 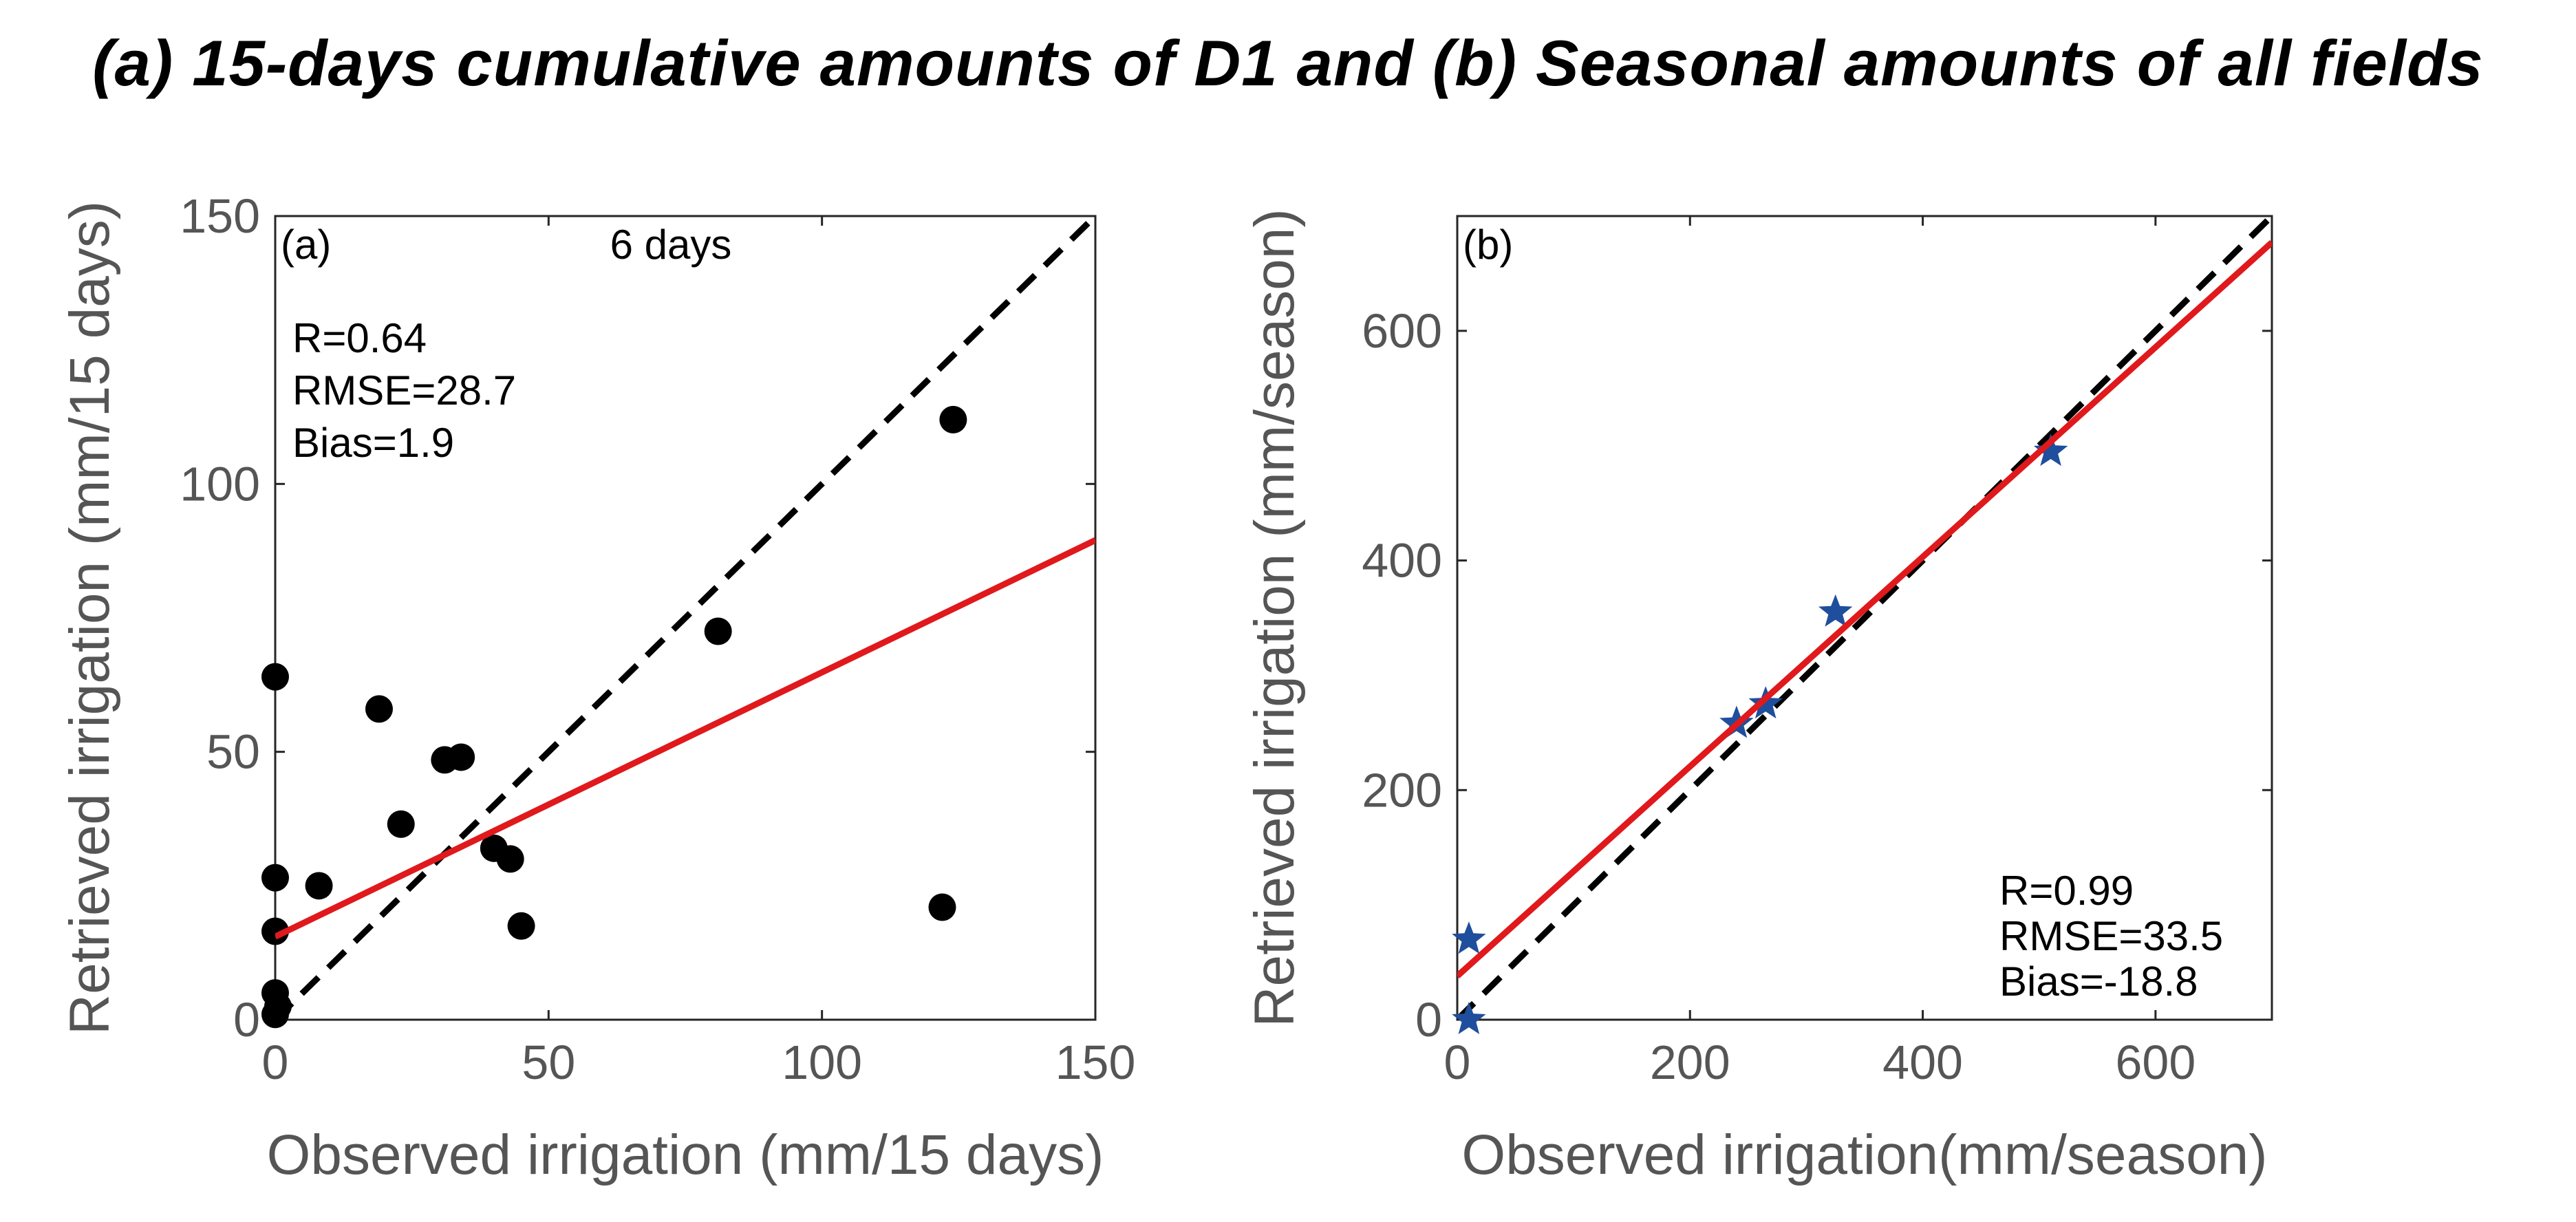 I want to click on x-tick-label: 400, so click(x=1923, y=1062).